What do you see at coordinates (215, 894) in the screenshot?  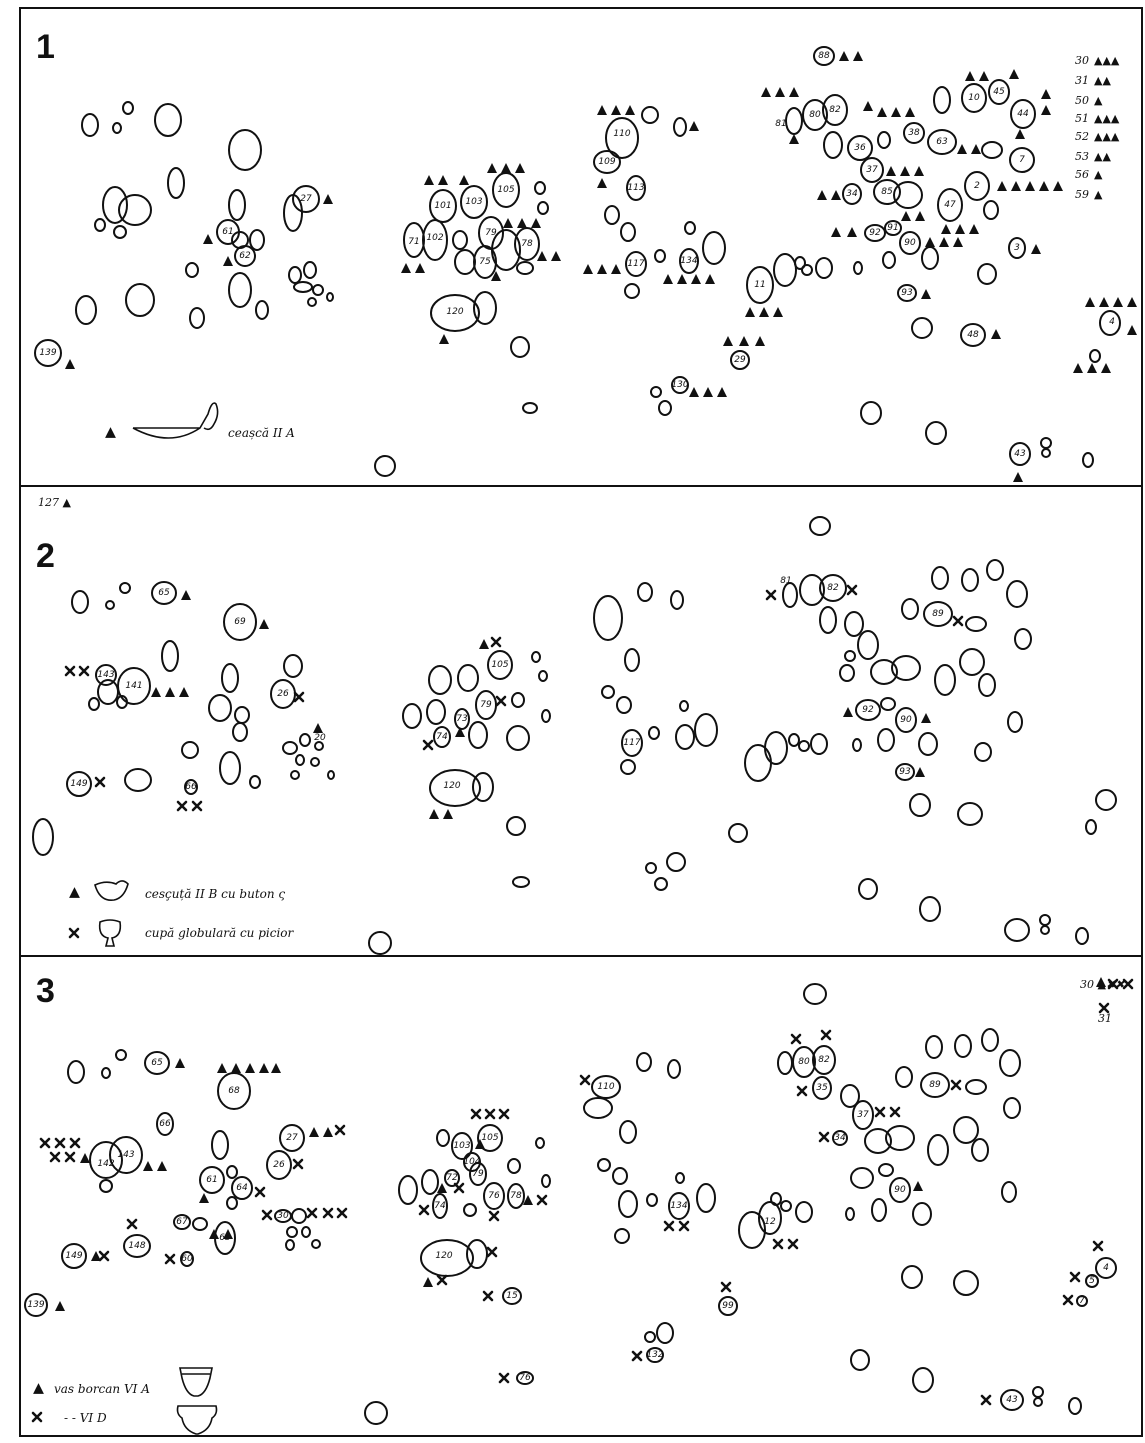 I see `legend-label: cesçuță II B cu buton ς` at bounding box center [215, 894].